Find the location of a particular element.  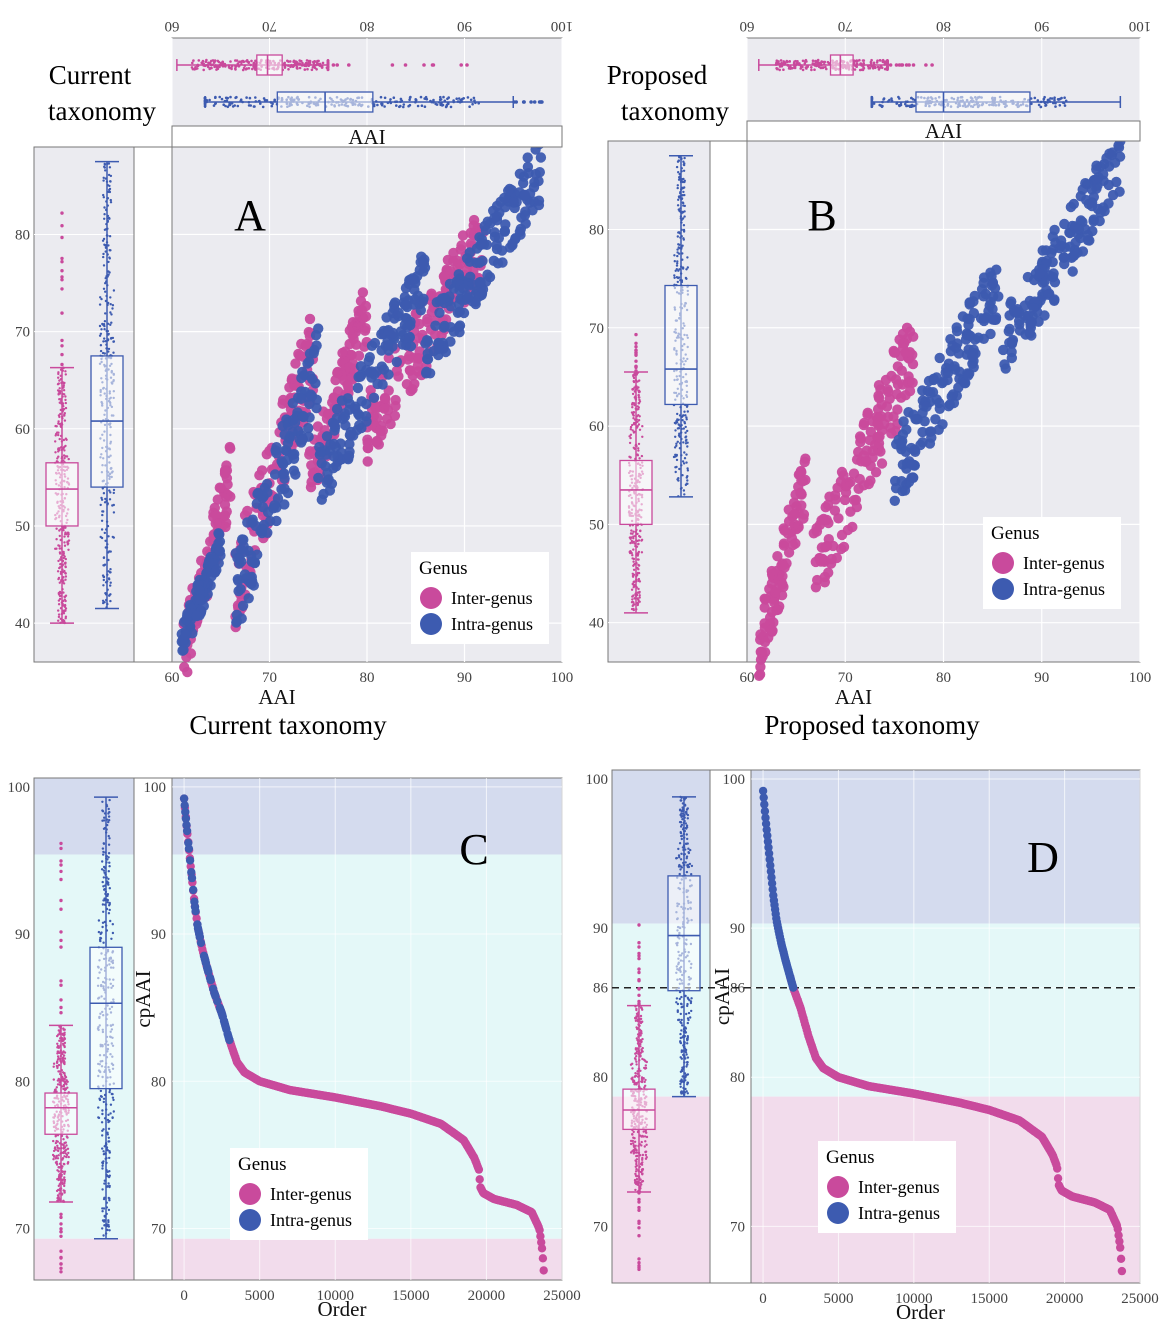

x-tick-label: 5000 is located at coordinates (260, 1296).